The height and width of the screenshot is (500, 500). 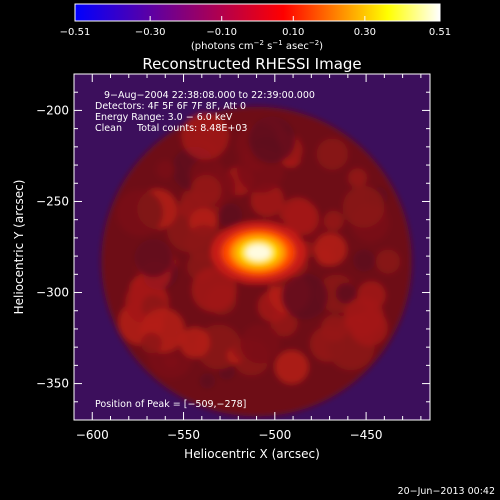 I want to click on colorbar-unit-label: (photons cm−2 s−1 asec−2), so click(x=257, y=45).